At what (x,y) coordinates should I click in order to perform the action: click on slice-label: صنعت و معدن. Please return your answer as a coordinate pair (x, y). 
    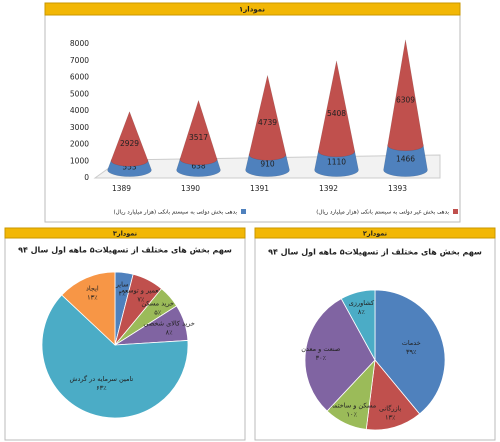
    Looking at the image, I should click on (321, 349).